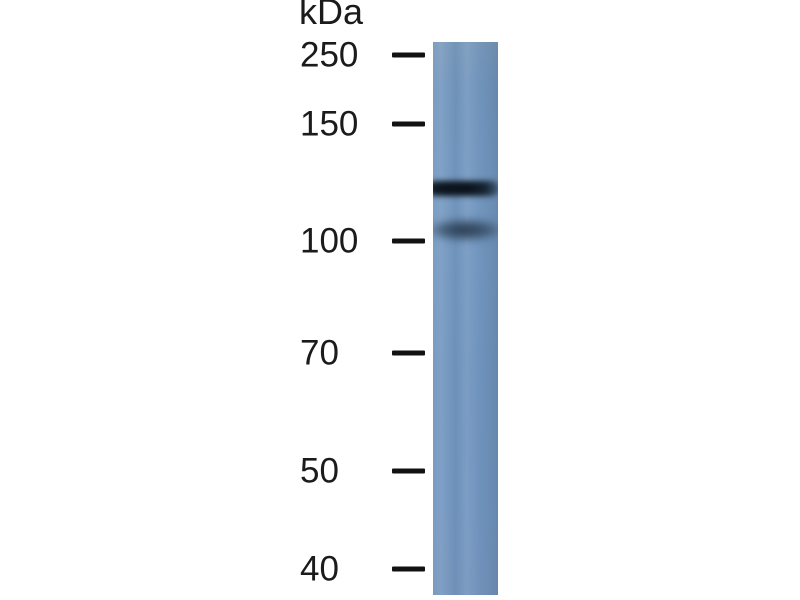 The width and height of the screenshot is (800, 600). What do you see at coordinates (319, 353) in the screenshot?
I see `marker-label-70: 70` at bounding box center [319, 353].